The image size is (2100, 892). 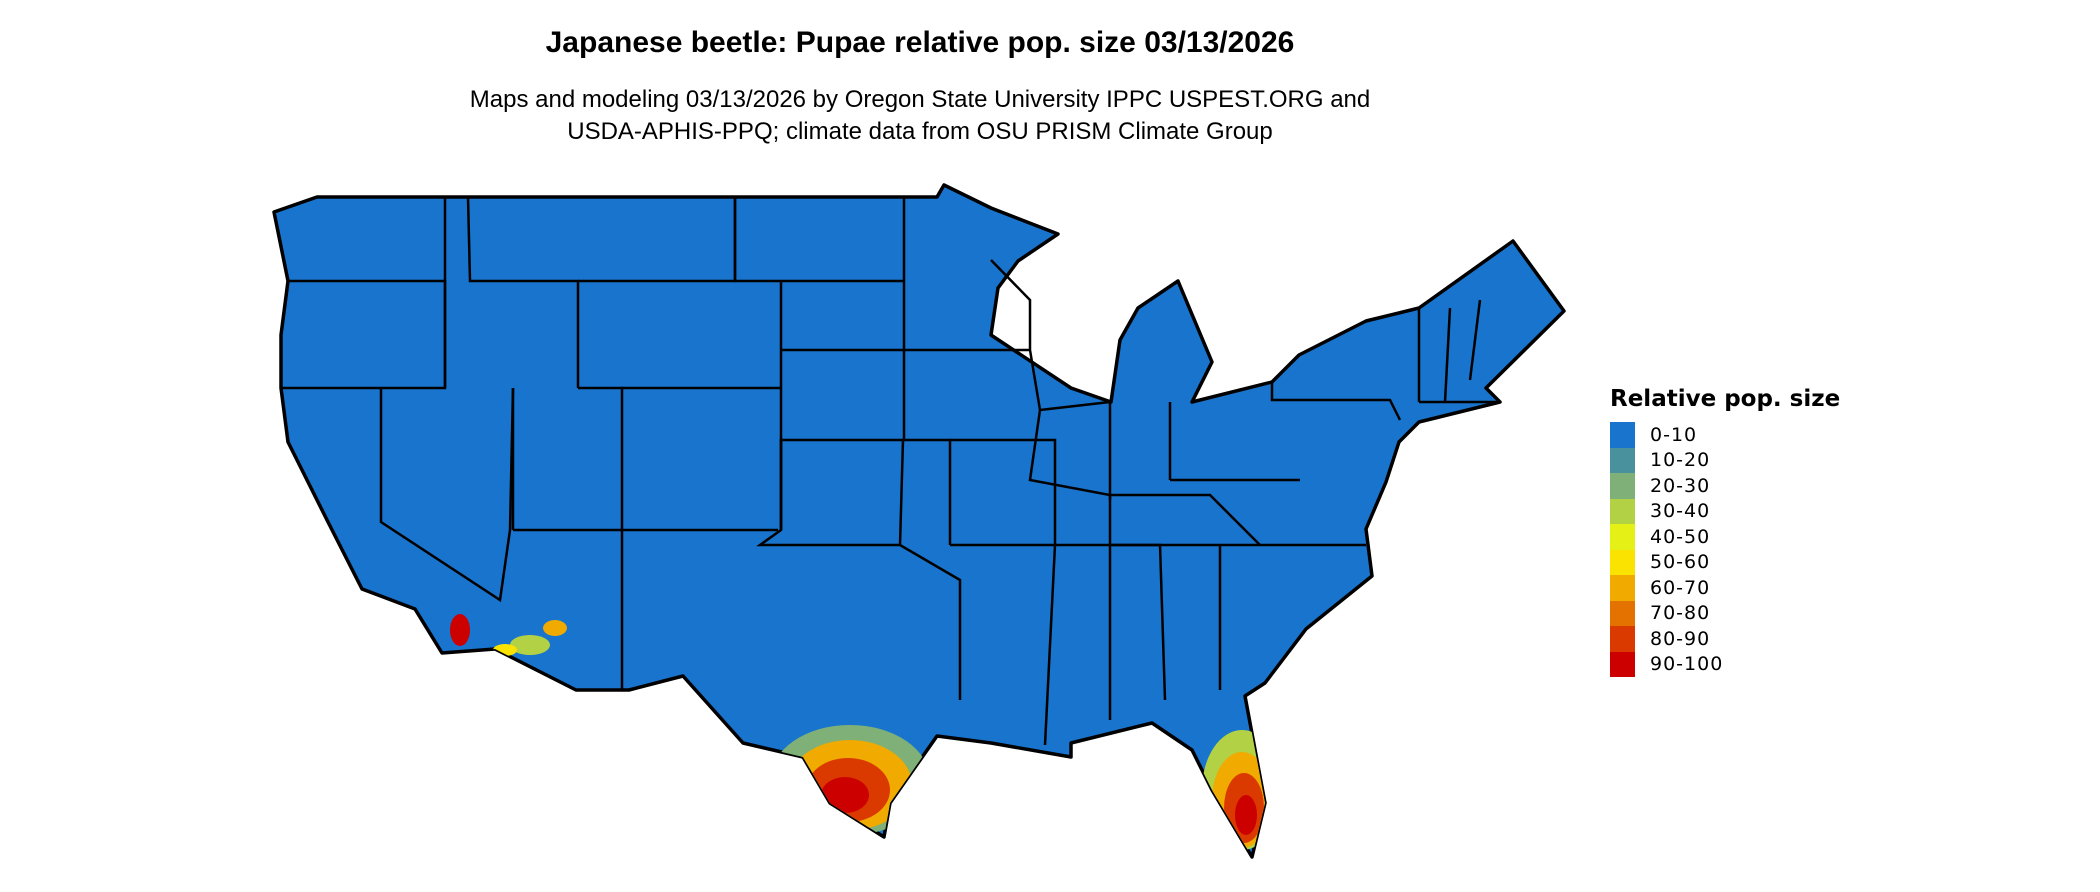 I want to click on legend-item: 70-80, so click(x=1725, y=613).